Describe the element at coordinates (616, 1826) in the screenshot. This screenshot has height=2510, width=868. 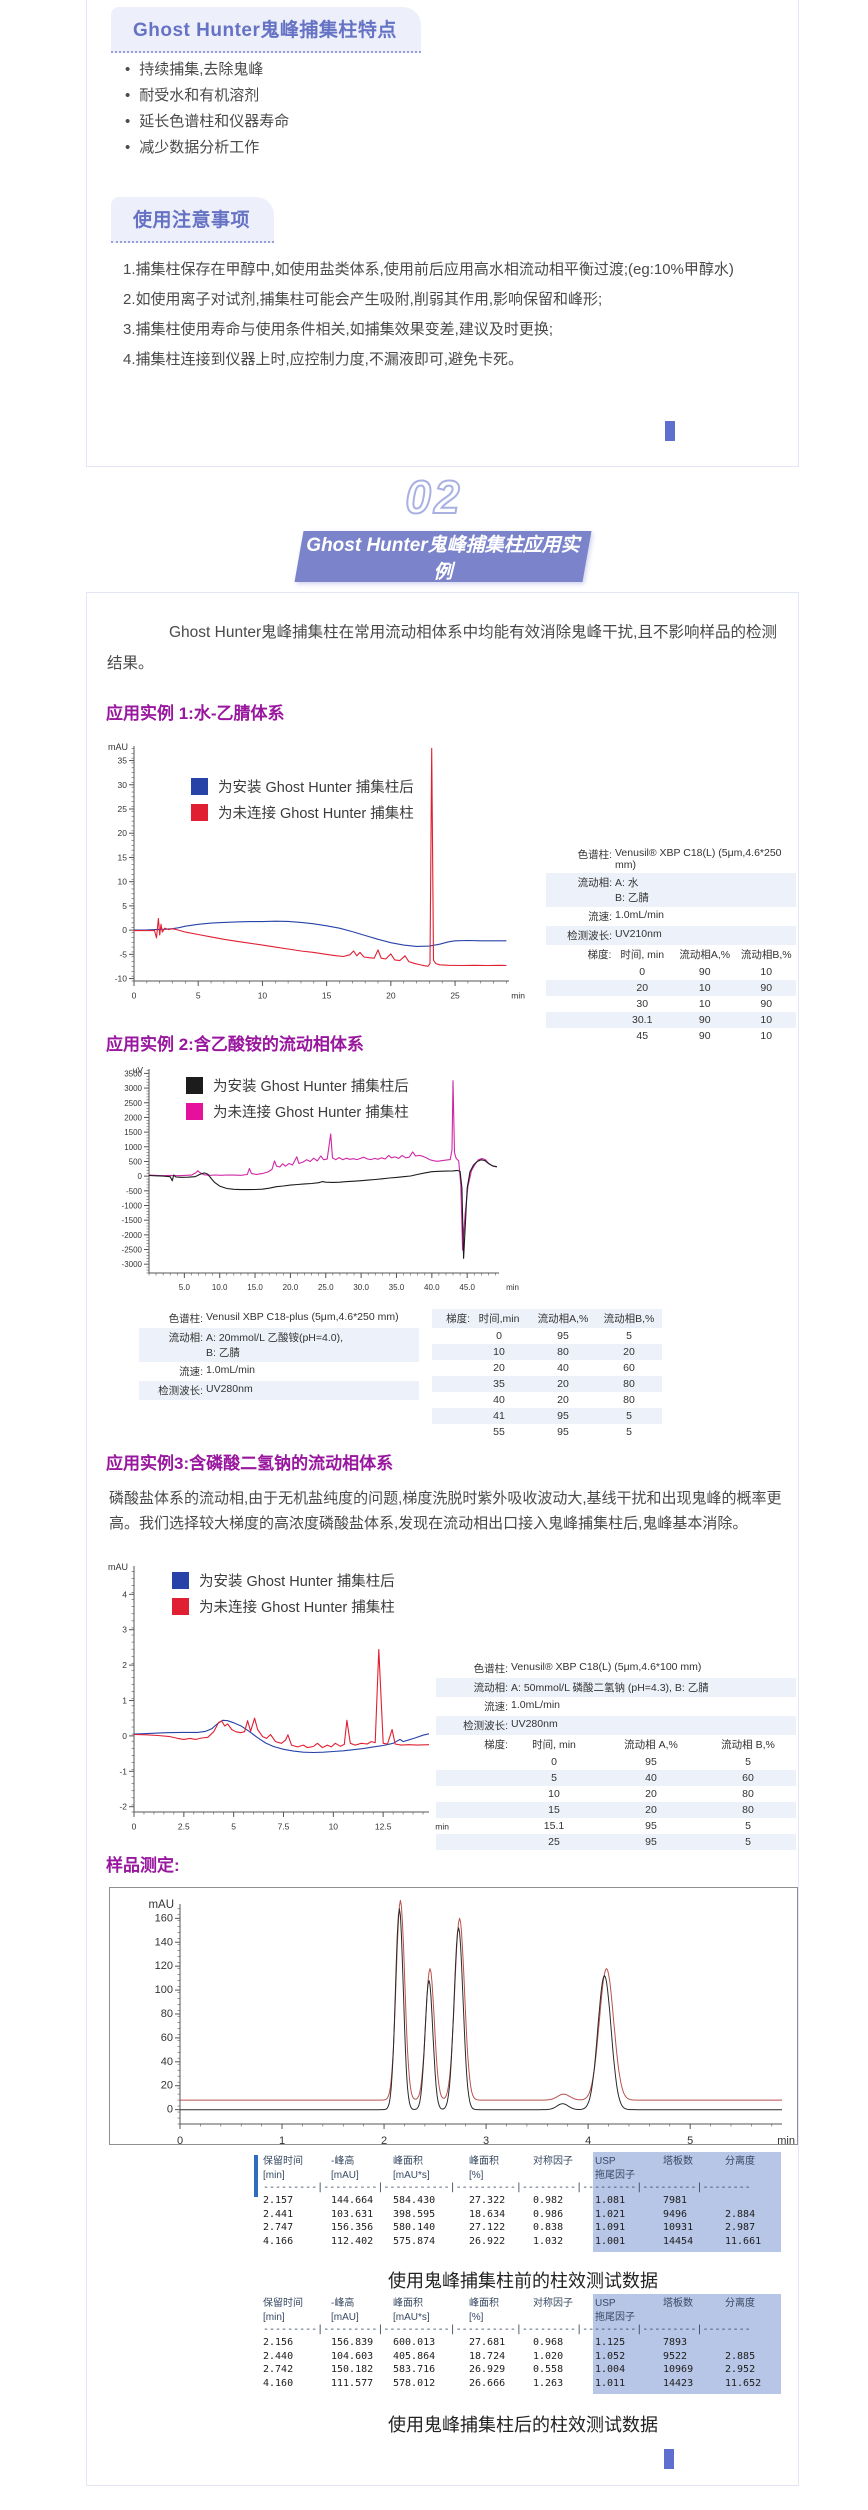
I see `gradient-row: 15.1 95 5` at that location.